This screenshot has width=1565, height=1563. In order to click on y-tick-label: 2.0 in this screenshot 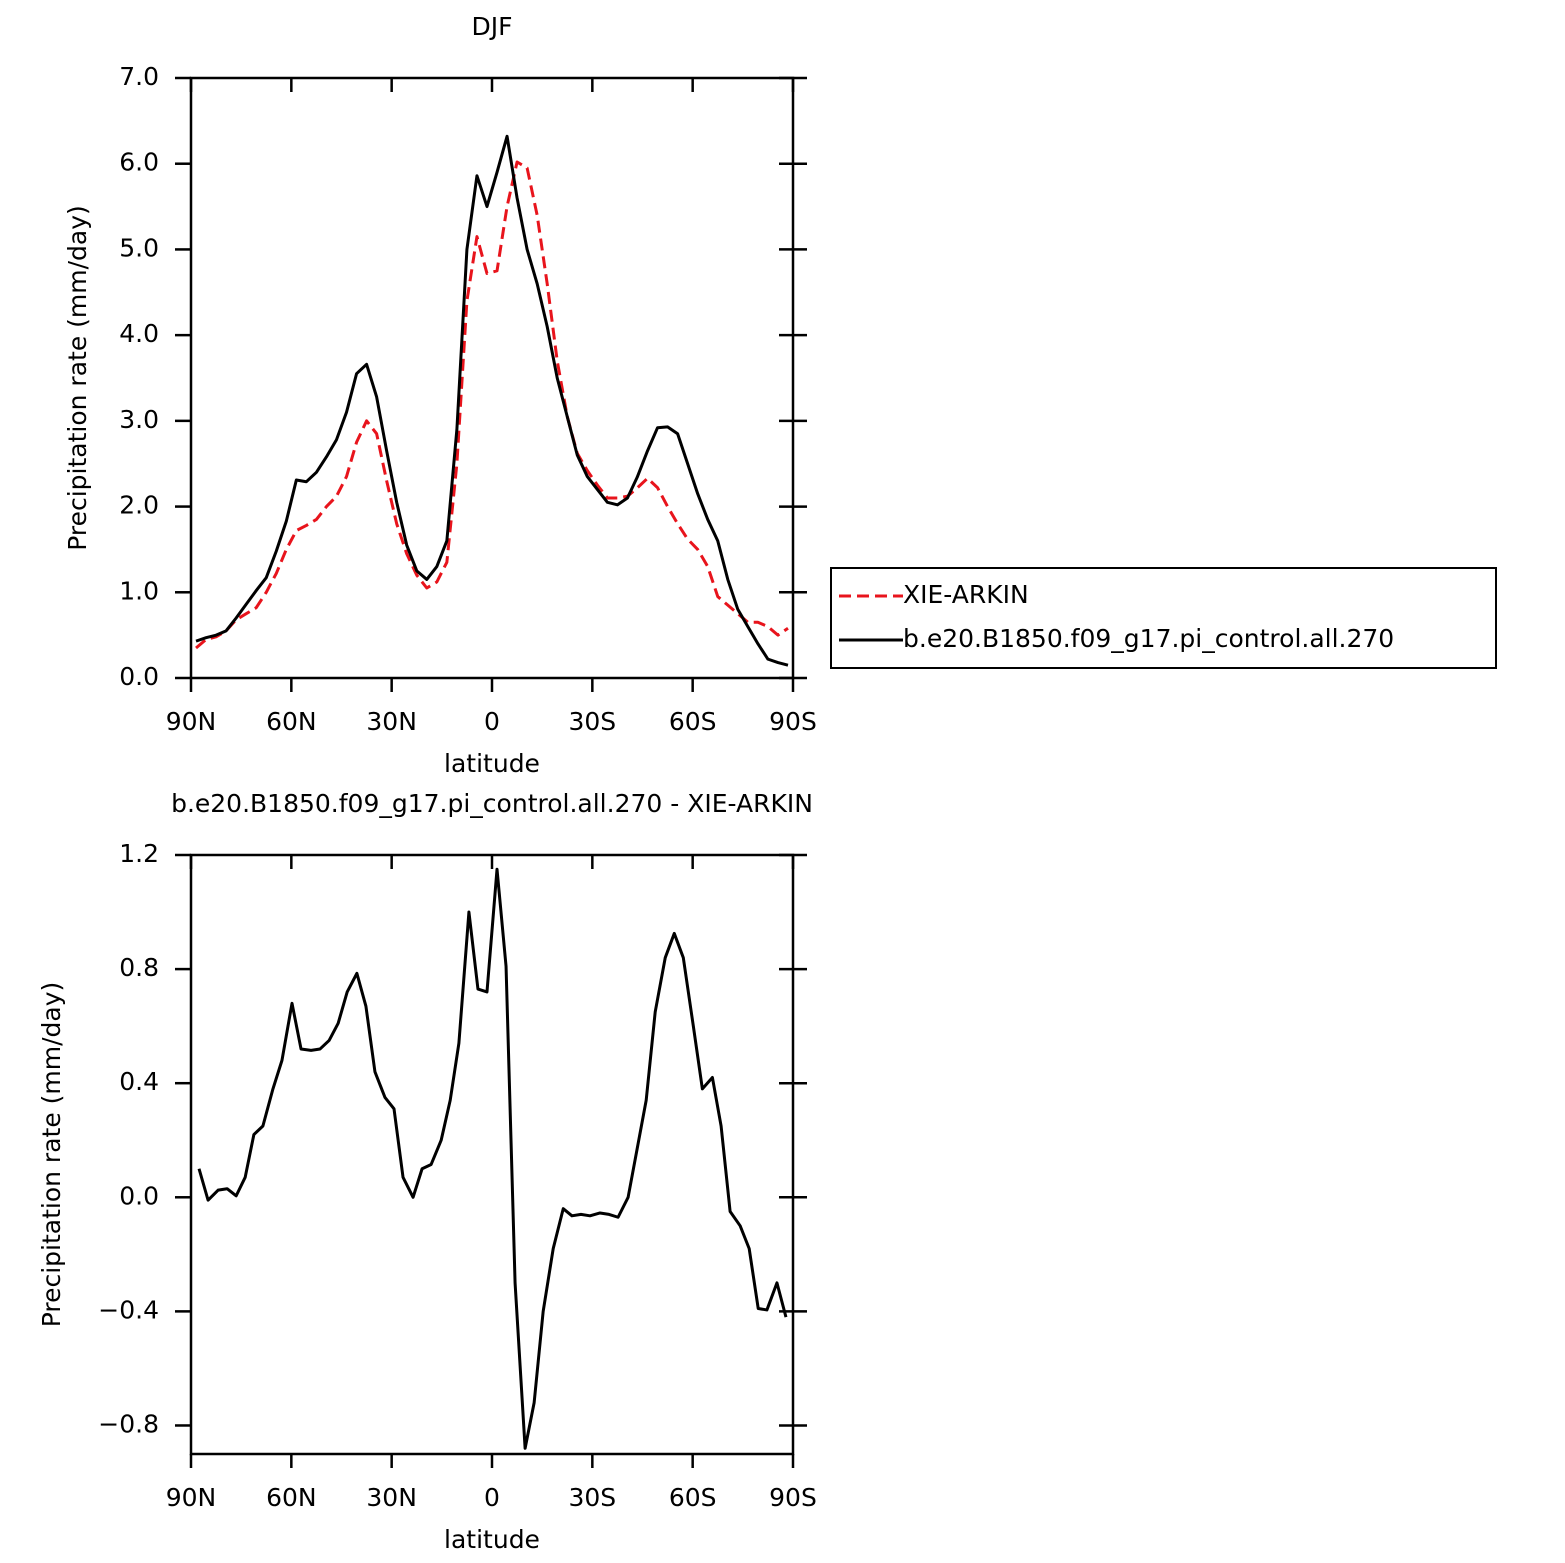, I will do `click(139, 505)`.